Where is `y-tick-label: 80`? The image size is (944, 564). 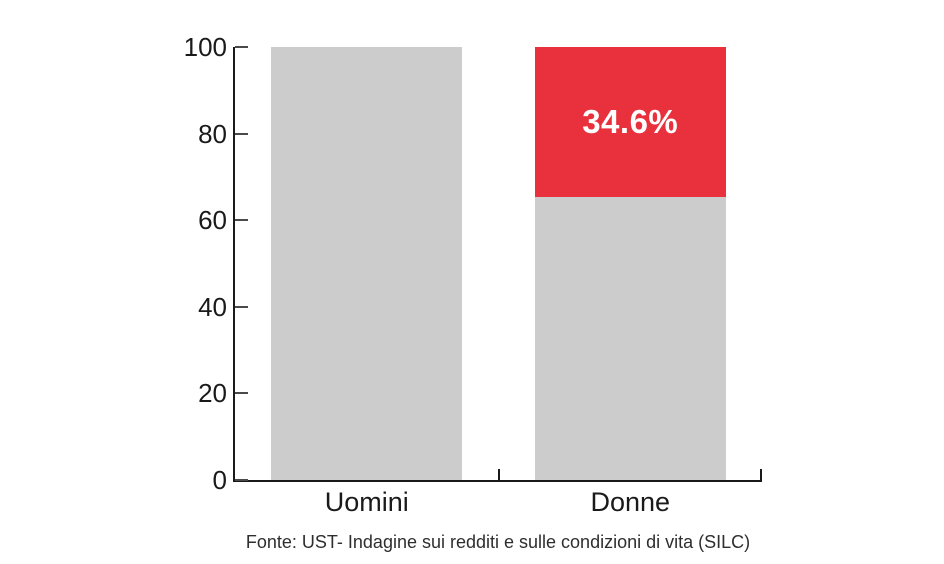
y-tick-label: 80 is located at coordinates (212, 133).